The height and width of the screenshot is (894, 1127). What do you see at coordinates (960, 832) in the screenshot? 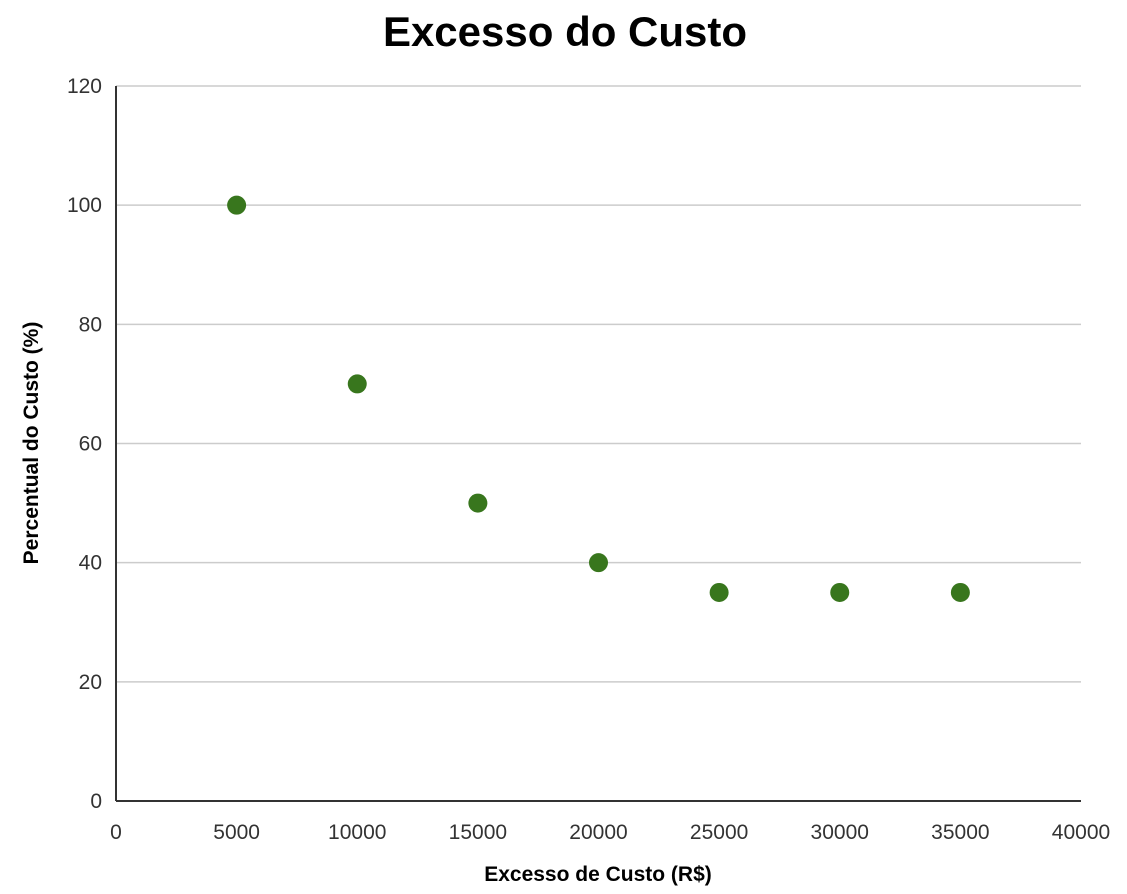
I see `x-tick-label: 35000` at bounding box center [960, 832].